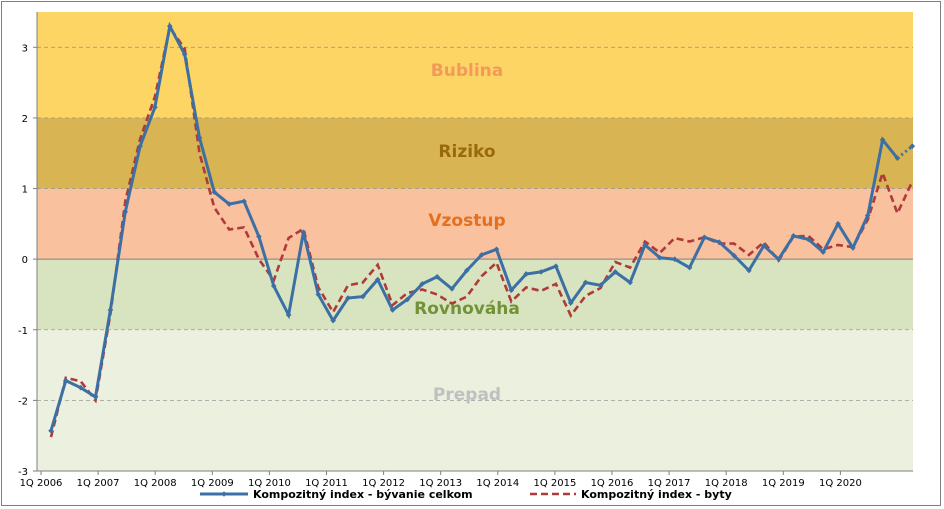 Image resolution: width=944 pixels, height=509 pixels. I want to click on zone-labels: Bublina Riziko Vzostup Rovnováha Prepad, so click(467, 233).